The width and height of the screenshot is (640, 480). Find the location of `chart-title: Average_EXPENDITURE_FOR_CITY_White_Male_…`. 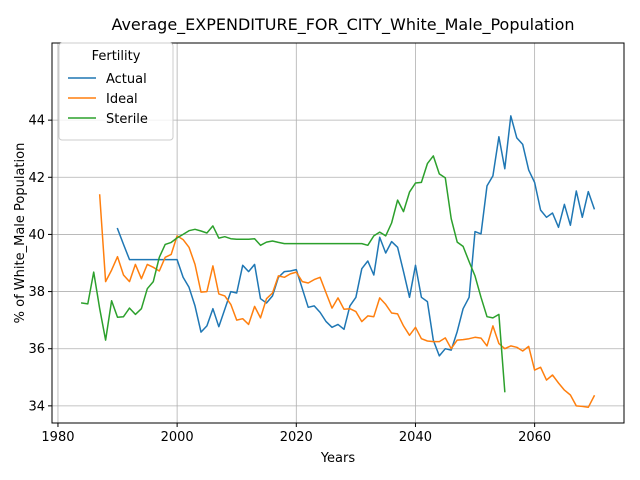

chart-title: Average_EXPENDITURE_FOR_CITY_White_Male_… is located at coordinates (342, 25).